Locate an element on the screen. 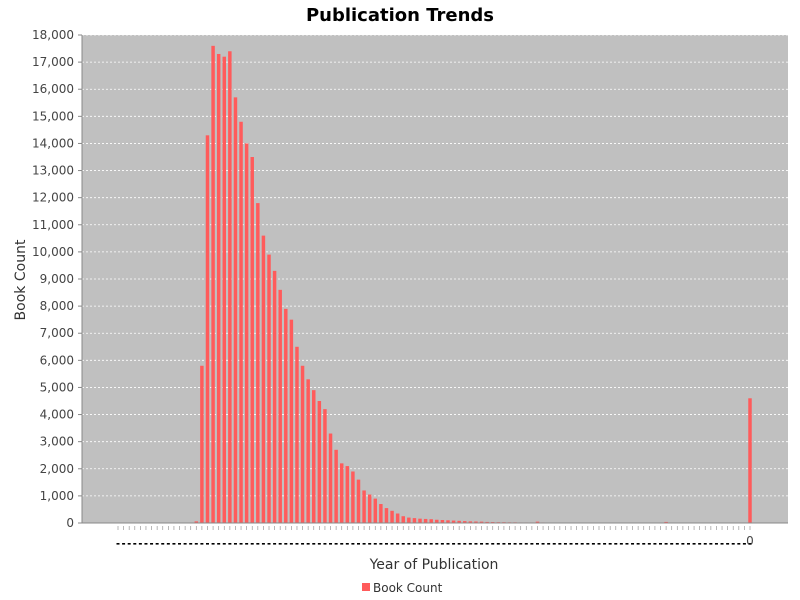 The height and width of the screenshot is (600, 800). y-tick-label: 17,000 is located at coordinates (53, 62).